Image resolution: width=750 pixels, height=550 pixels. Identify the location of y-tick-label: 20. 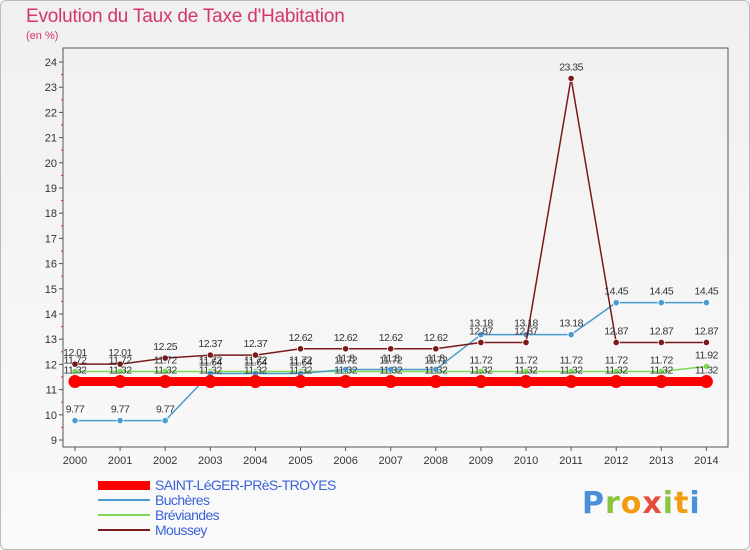
(51, 164).